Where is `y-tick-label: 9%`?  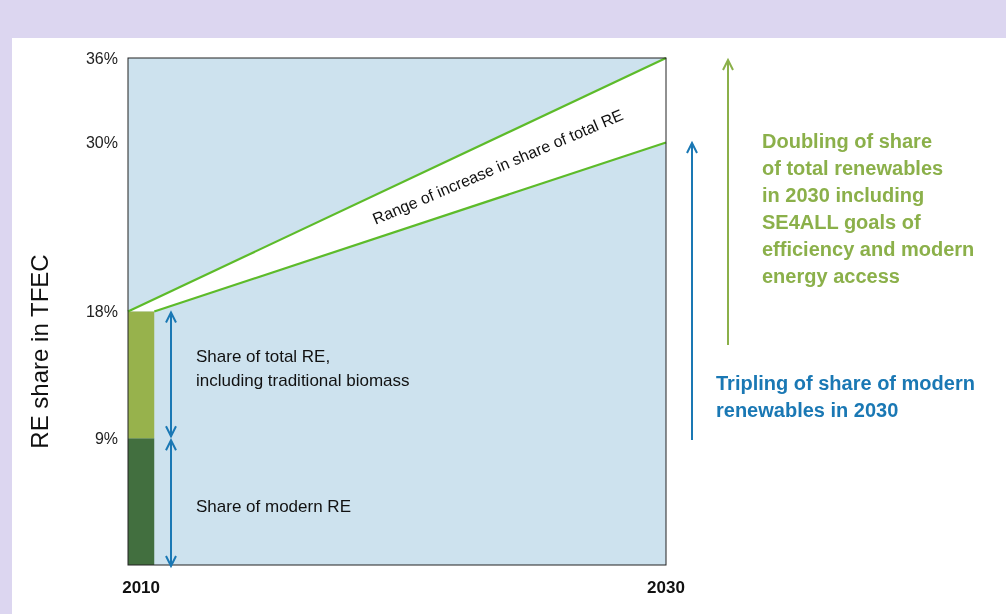 y-tick-label: 9% is located at coordinates (106, 438).